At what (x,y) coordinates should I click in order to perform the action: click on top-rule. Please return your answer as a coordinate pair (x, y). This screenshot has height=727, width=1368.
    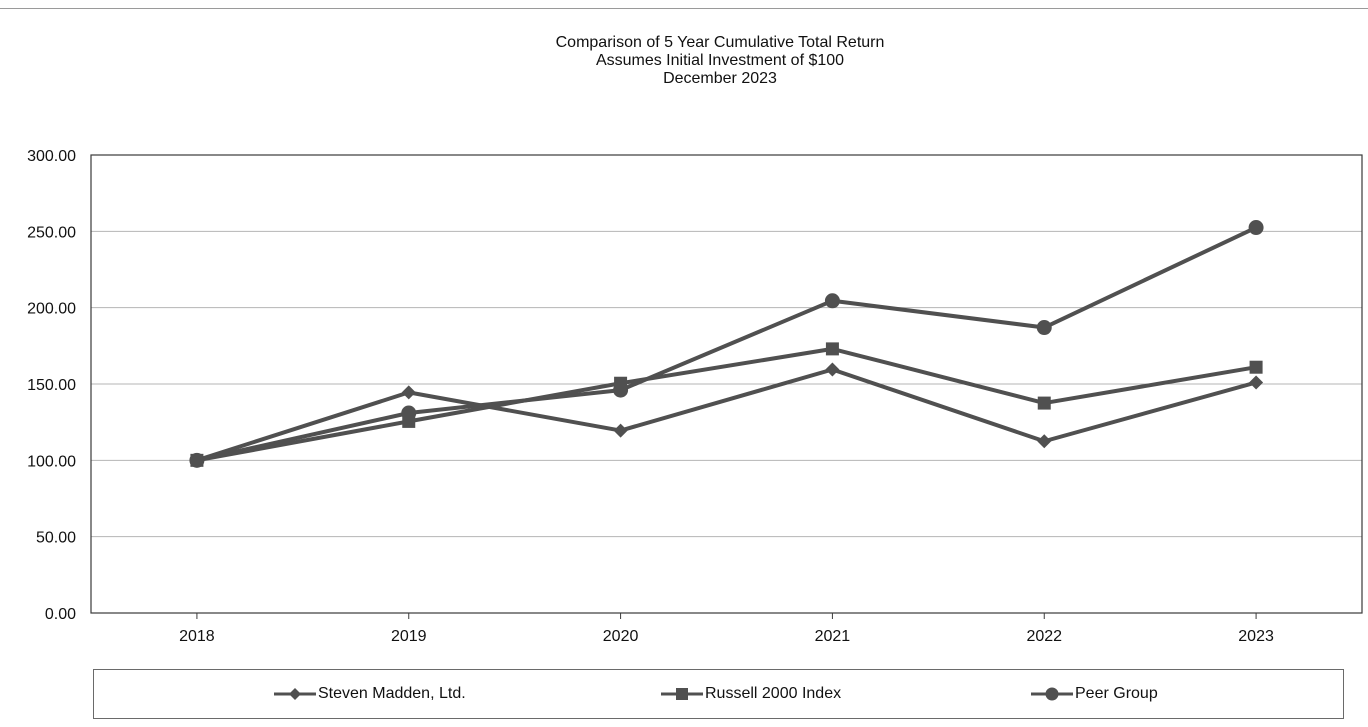
    Looking at the image, I should click on (684, 8).